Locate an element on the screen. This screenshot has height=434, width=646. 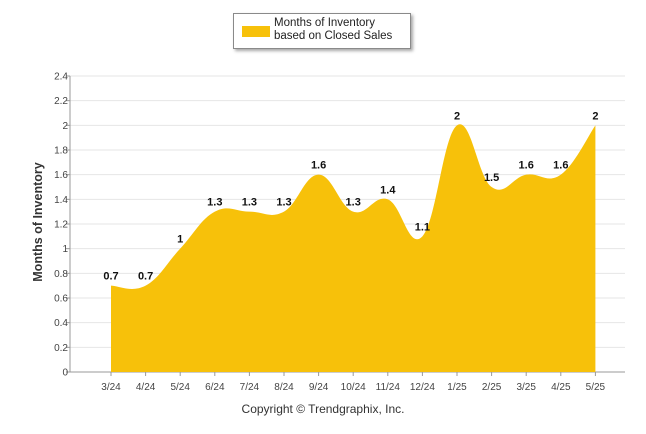
y-tick-label: 0.4 is located at coordinates (61, 323).